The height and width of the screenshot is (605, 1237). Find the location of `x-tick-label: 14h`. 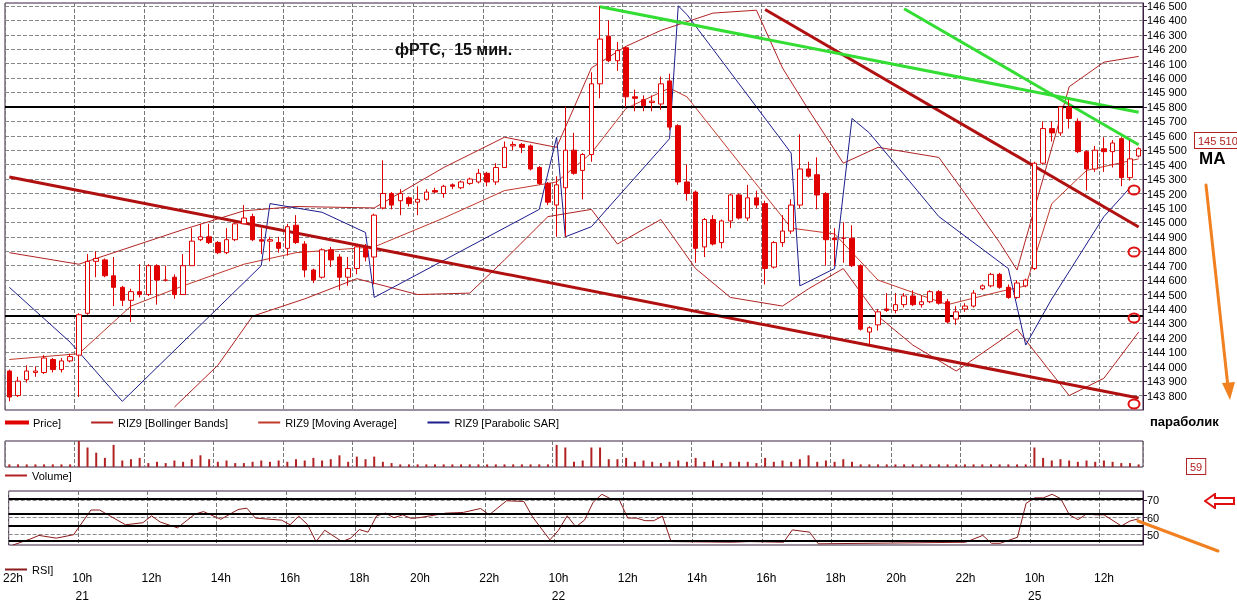

x-tick-label: 14h is located at coordinates (220, 578).